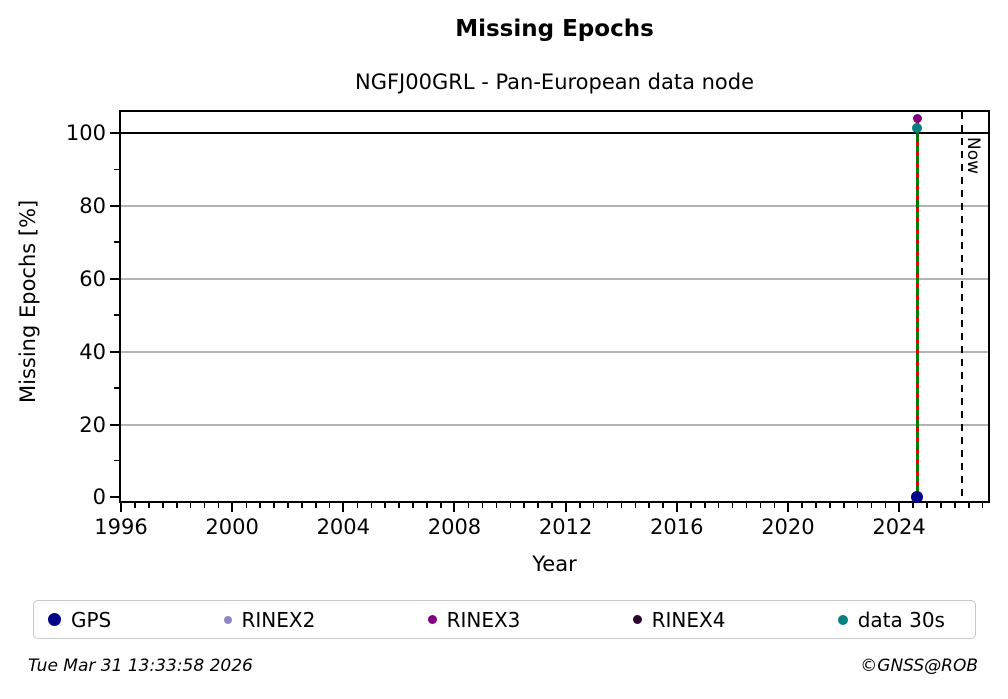 This screenshot has height=699, width=1008. I want to click on chart-title: Missing Epochs, so click(554, 29).